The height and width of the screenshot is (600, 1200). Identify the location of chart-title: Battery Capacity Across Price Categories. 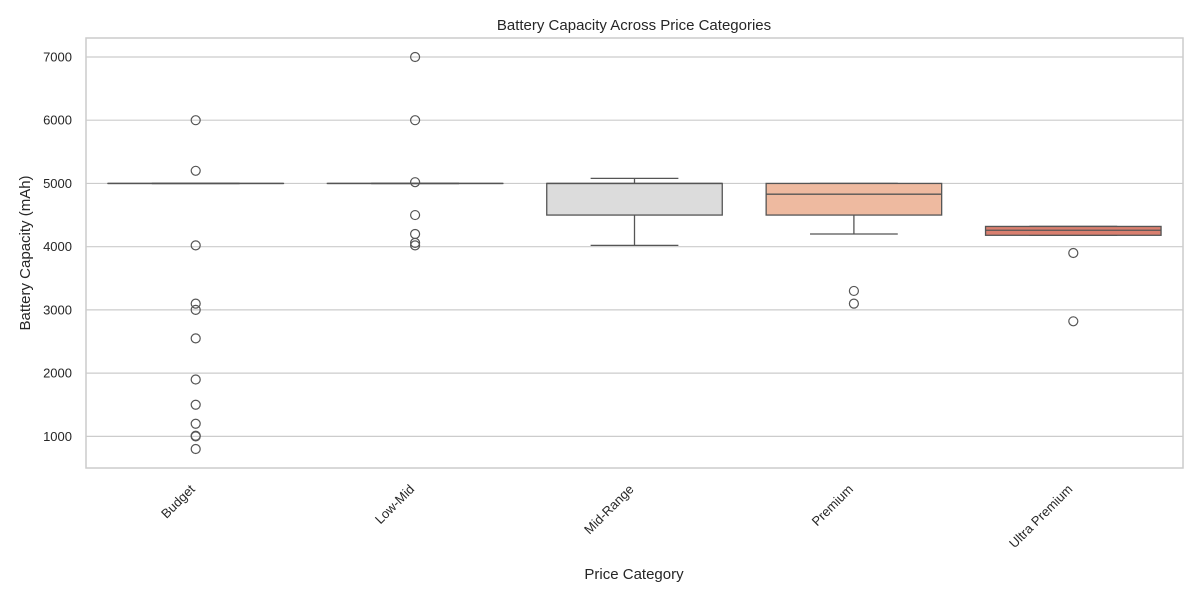
(634, 25).